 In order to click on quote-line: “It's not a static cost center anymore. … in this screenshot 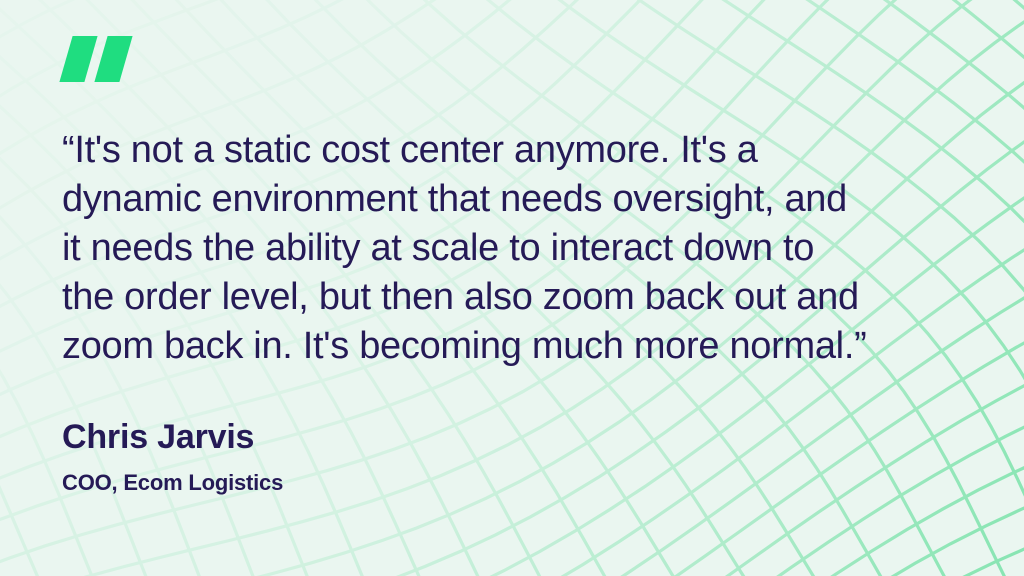, I will do `click(410, 150)`.